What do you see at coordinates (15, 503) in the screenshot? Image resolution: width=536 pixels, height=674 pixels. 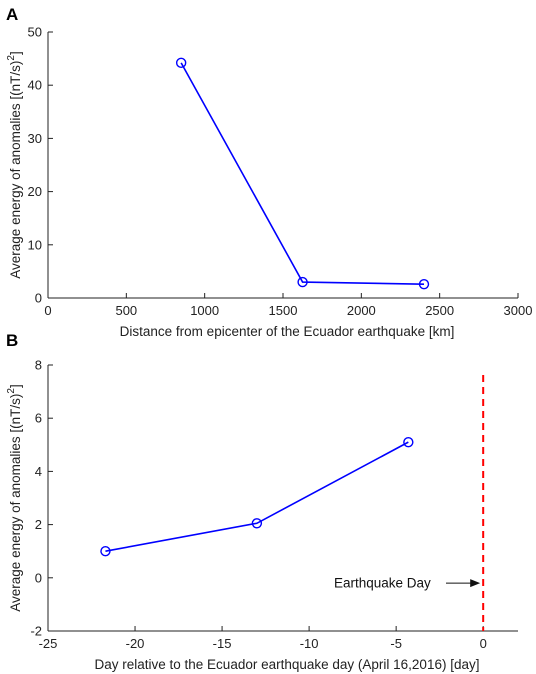 I see `chart-b-y-axis-label-main: Average energy of anomalies [(nT/s)` at bounding box center [15, 503].